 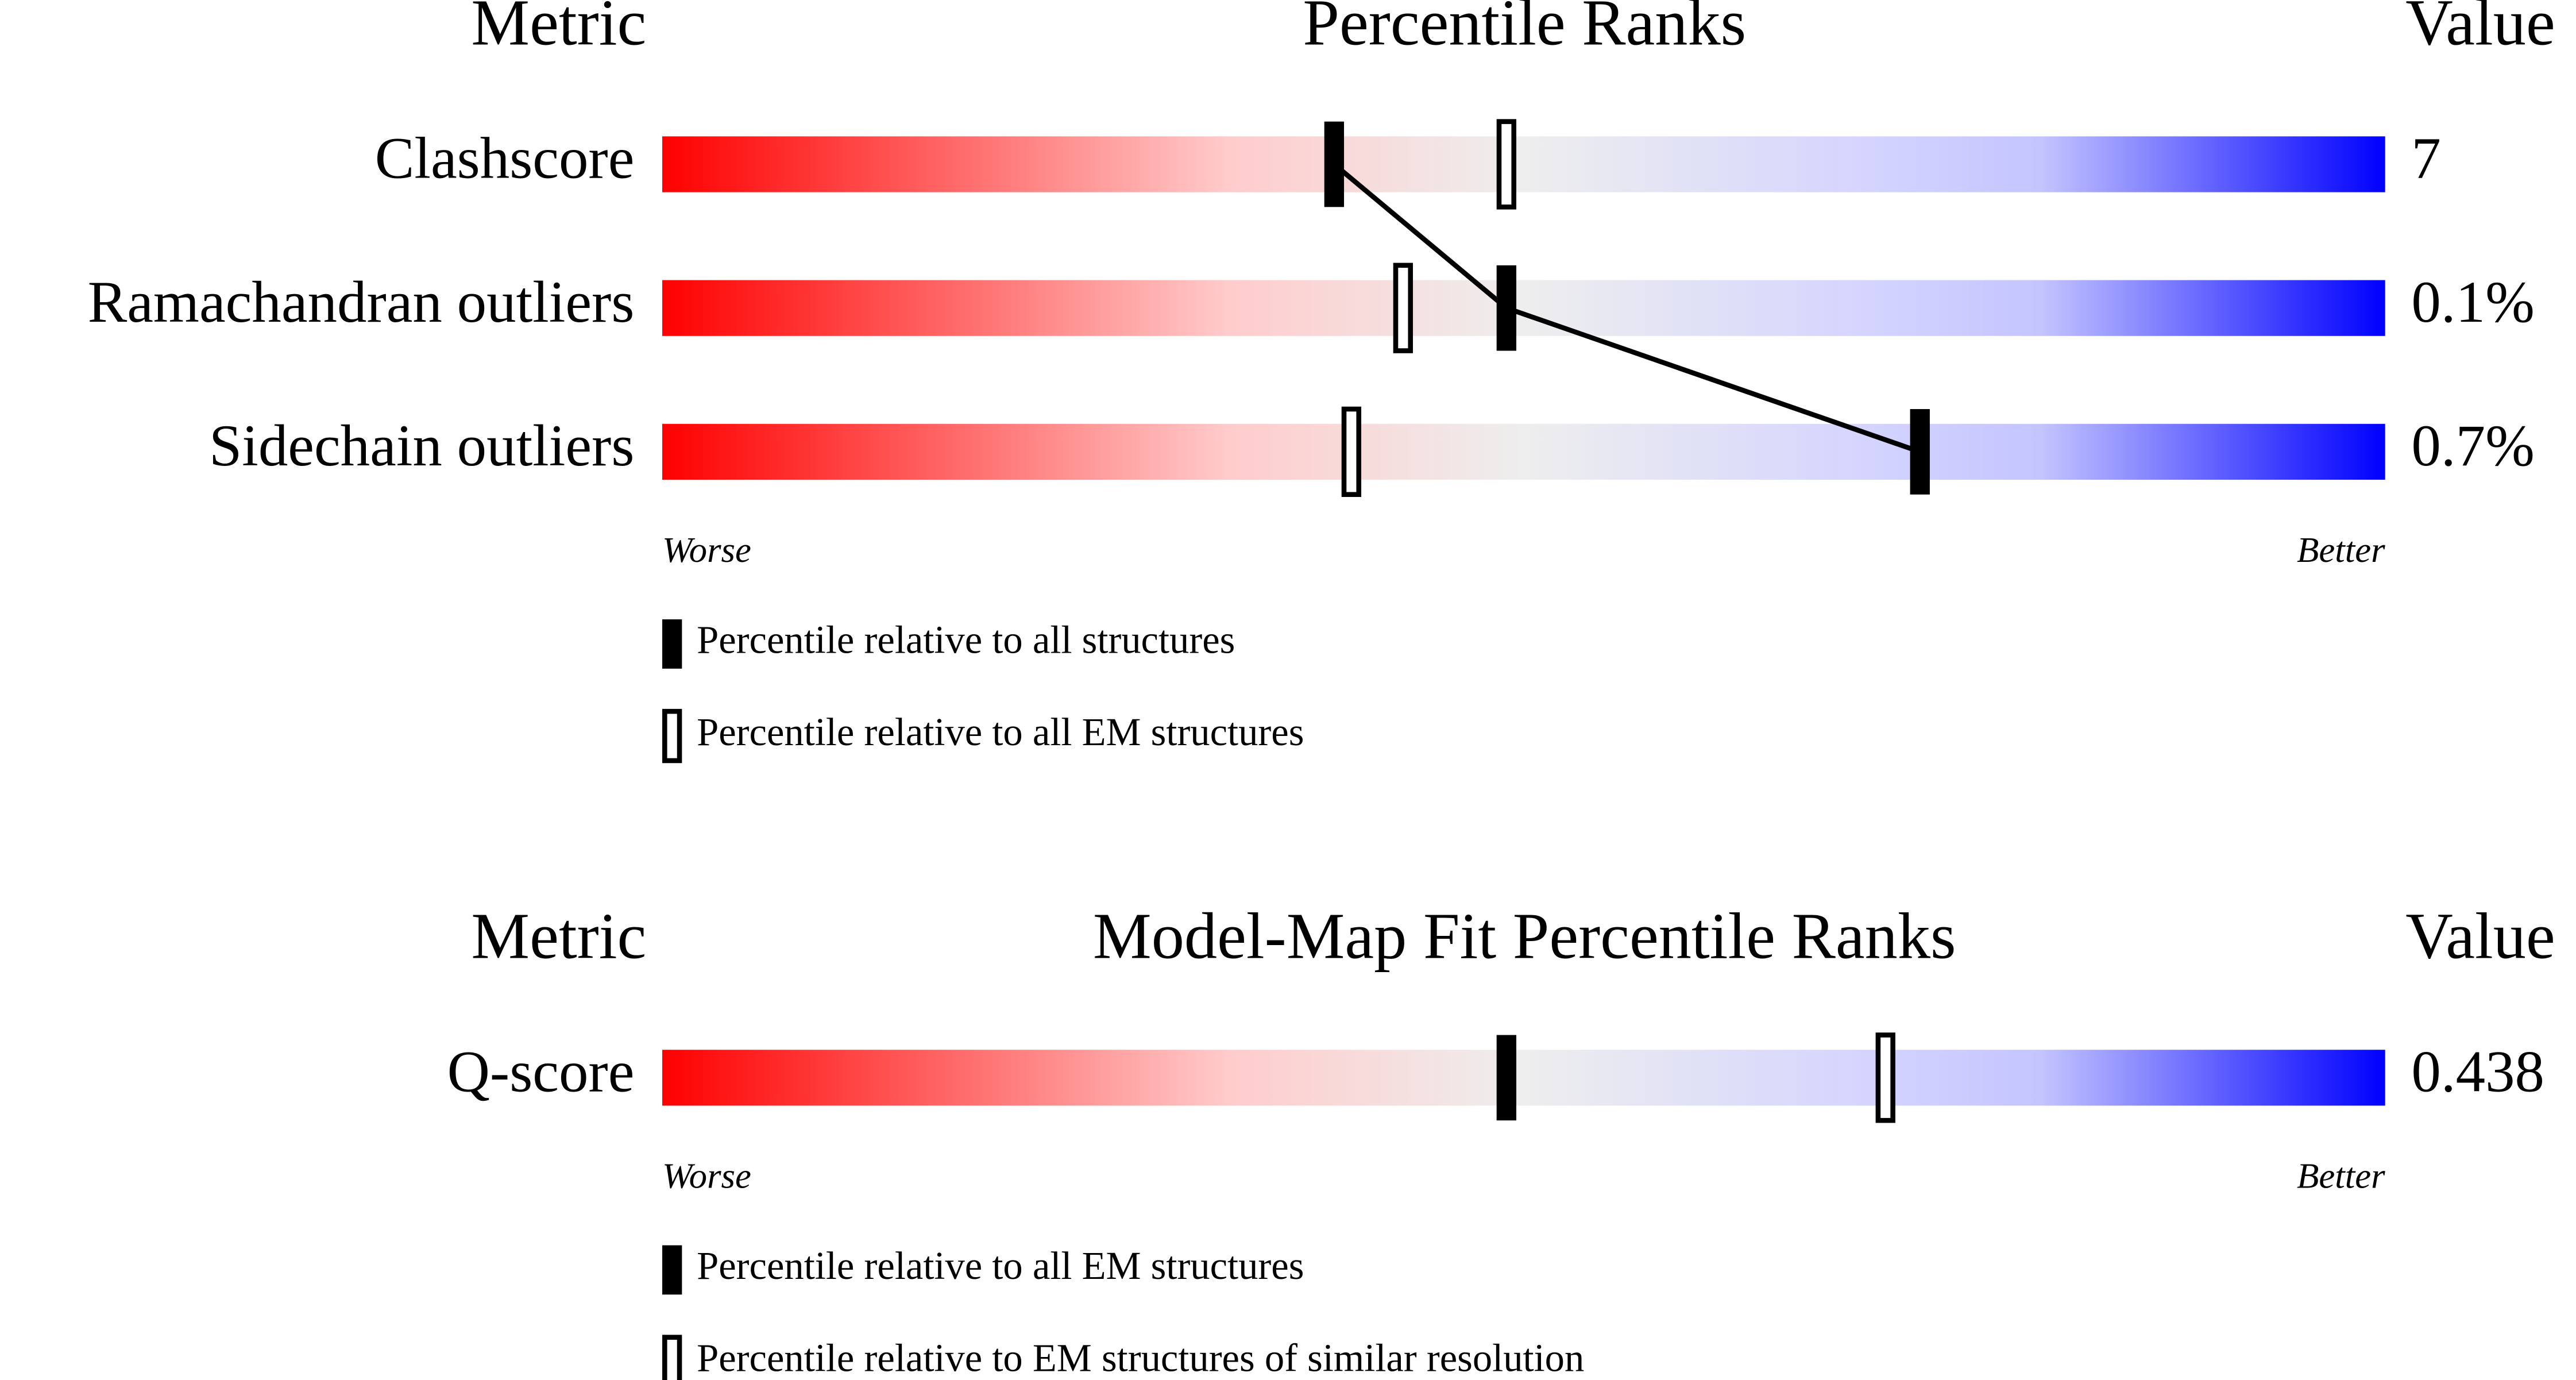 I want to click on metric-value: 0.438, so click(x=2477, y=1071).